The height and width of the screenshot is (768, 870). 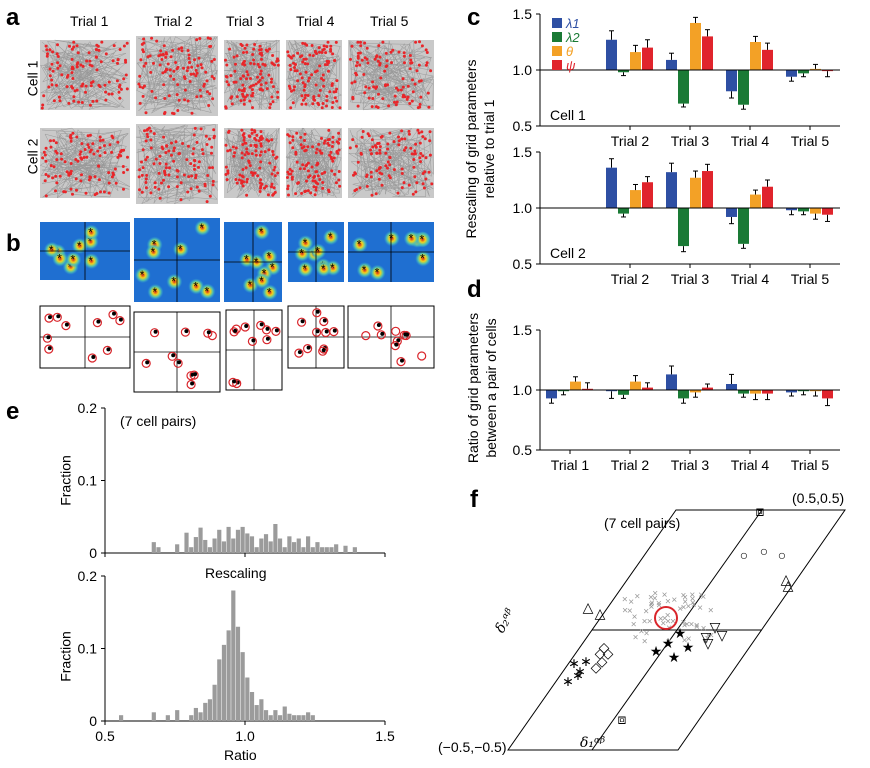 What do you see at coordinates (563, 391) in the screenshot?
I see `d-bar` at bounding box center [563, 391].